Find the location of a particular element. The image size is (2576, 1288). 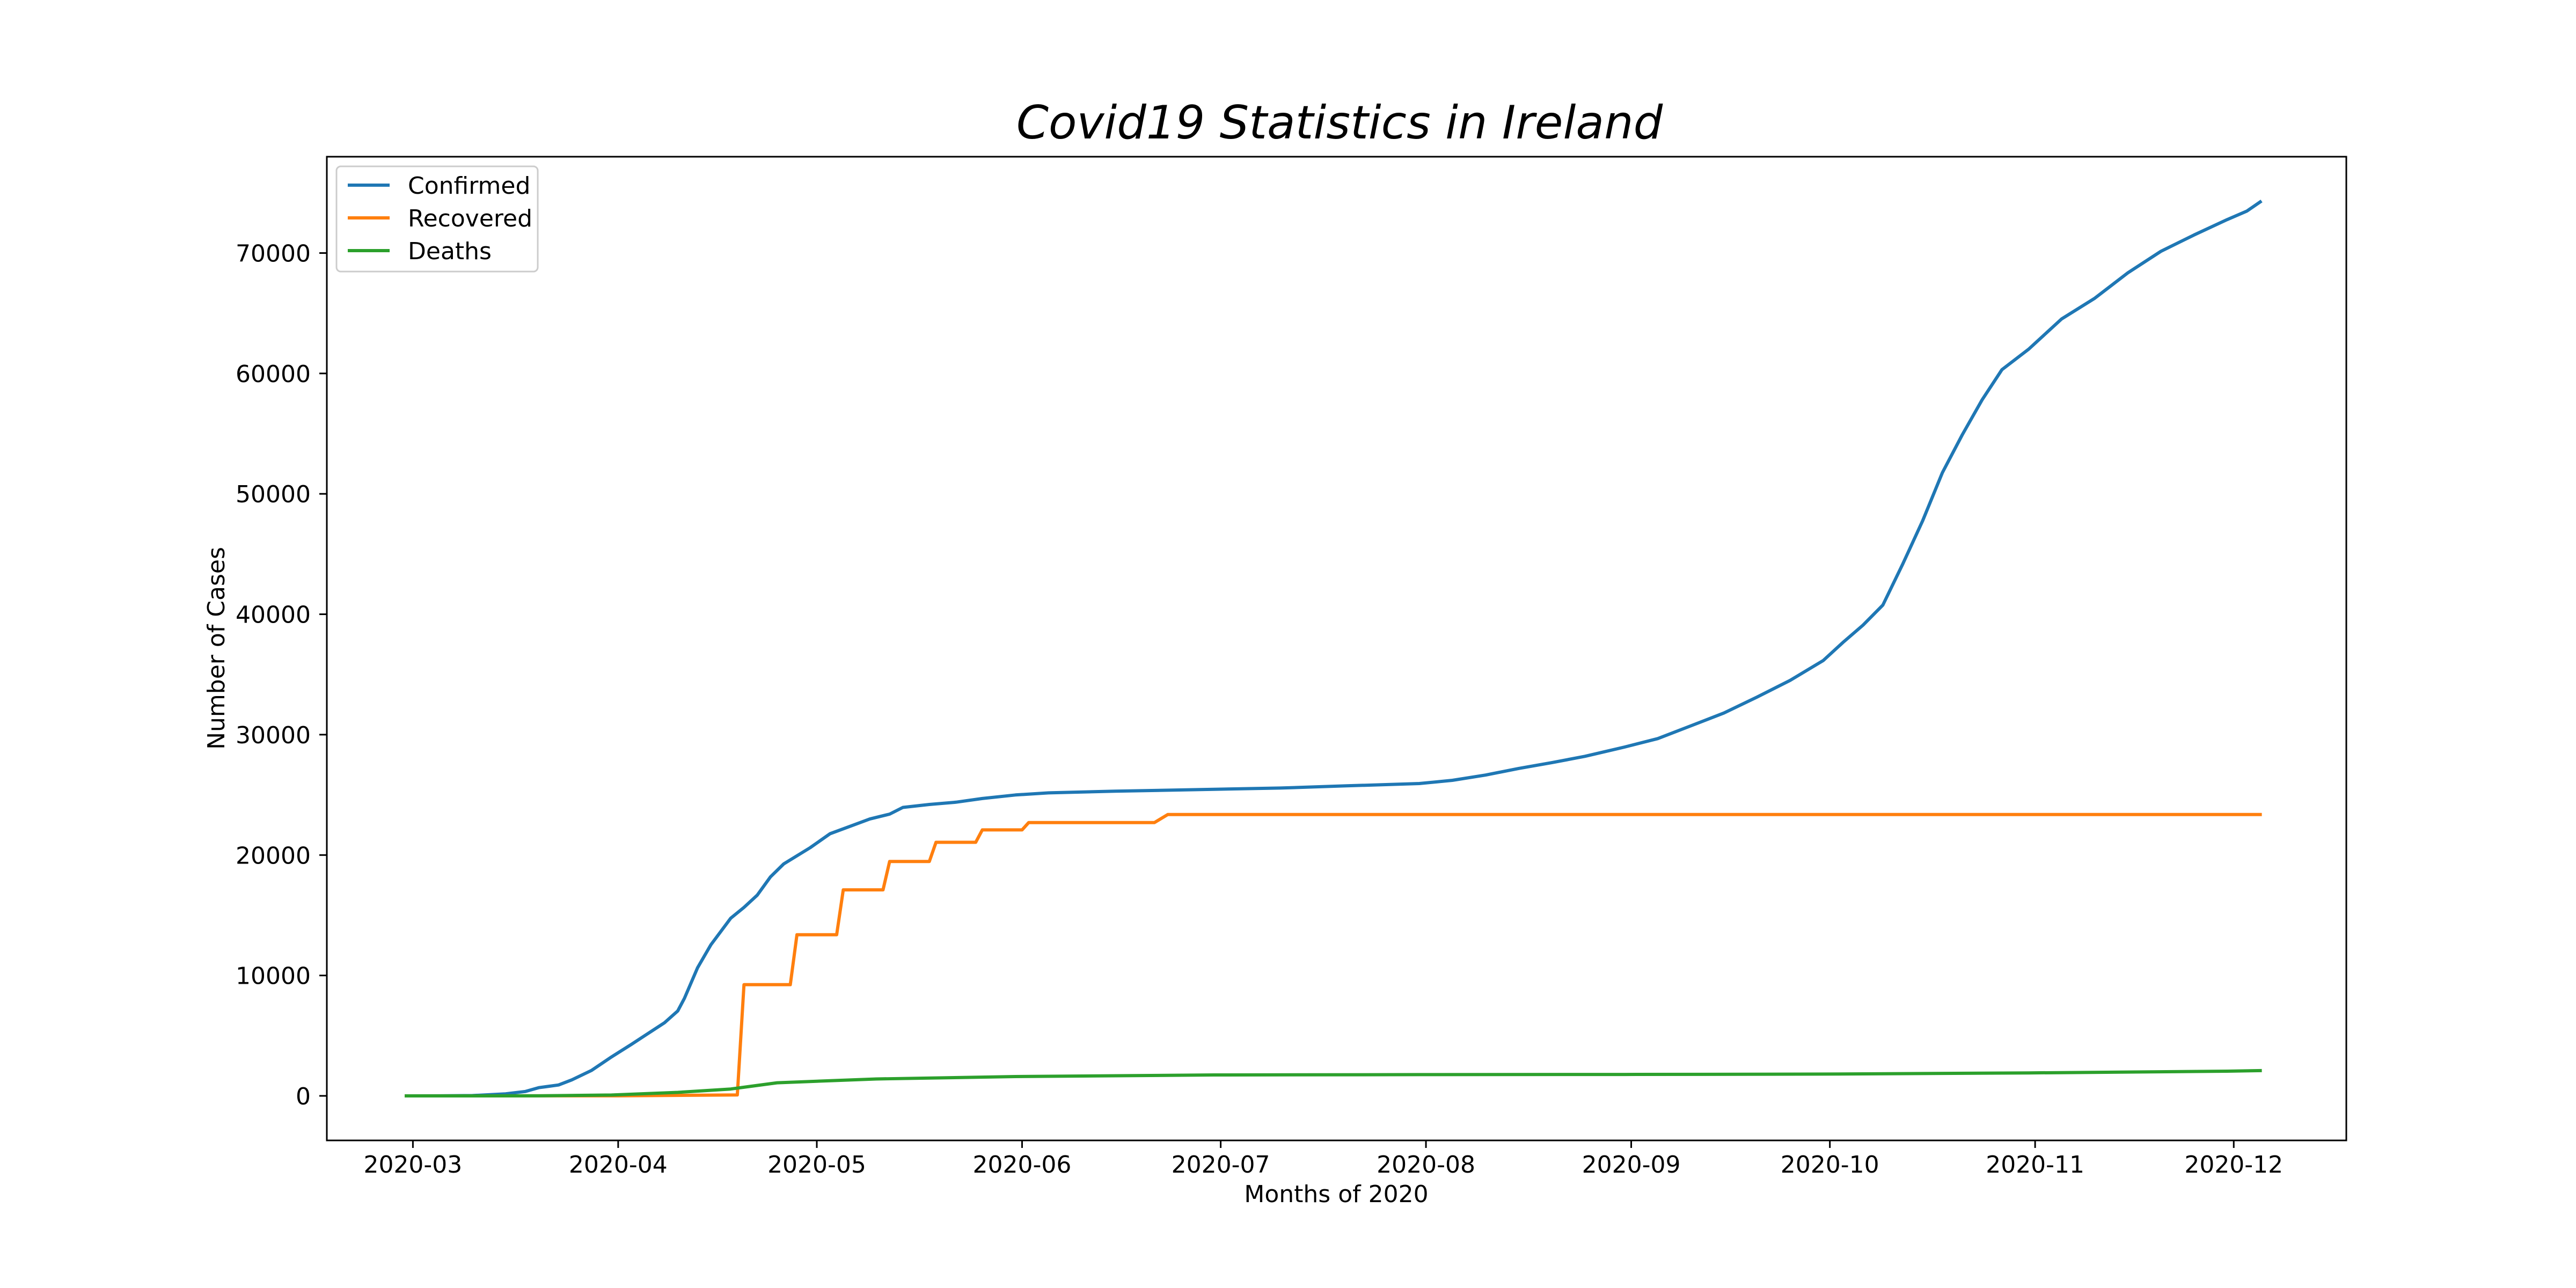

y-tick-label: 30000 is located at coordinates (273, 735).